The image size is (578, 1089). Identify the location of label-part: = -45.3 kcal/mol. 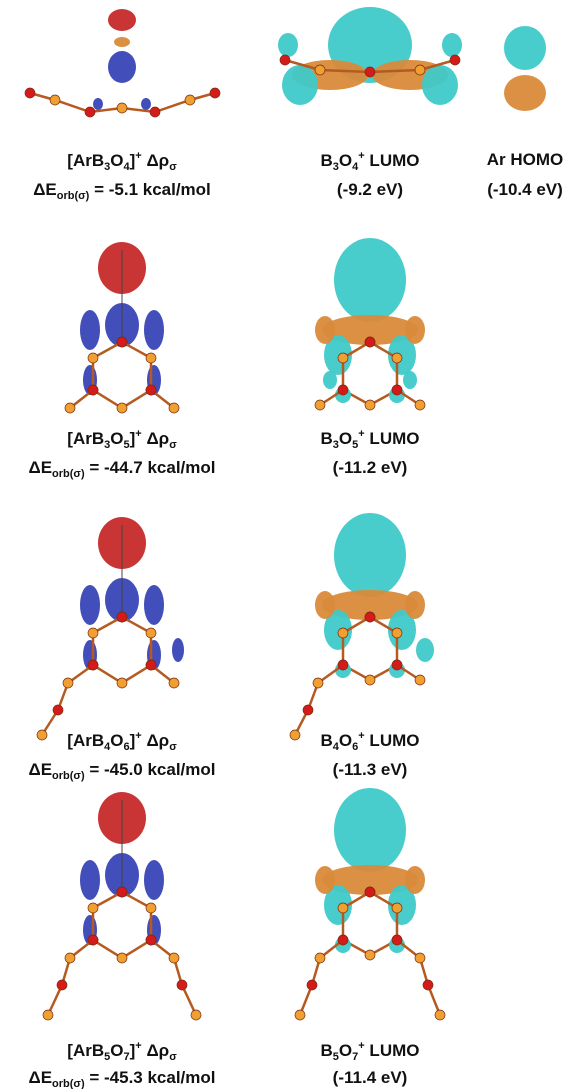
(150, 1077).